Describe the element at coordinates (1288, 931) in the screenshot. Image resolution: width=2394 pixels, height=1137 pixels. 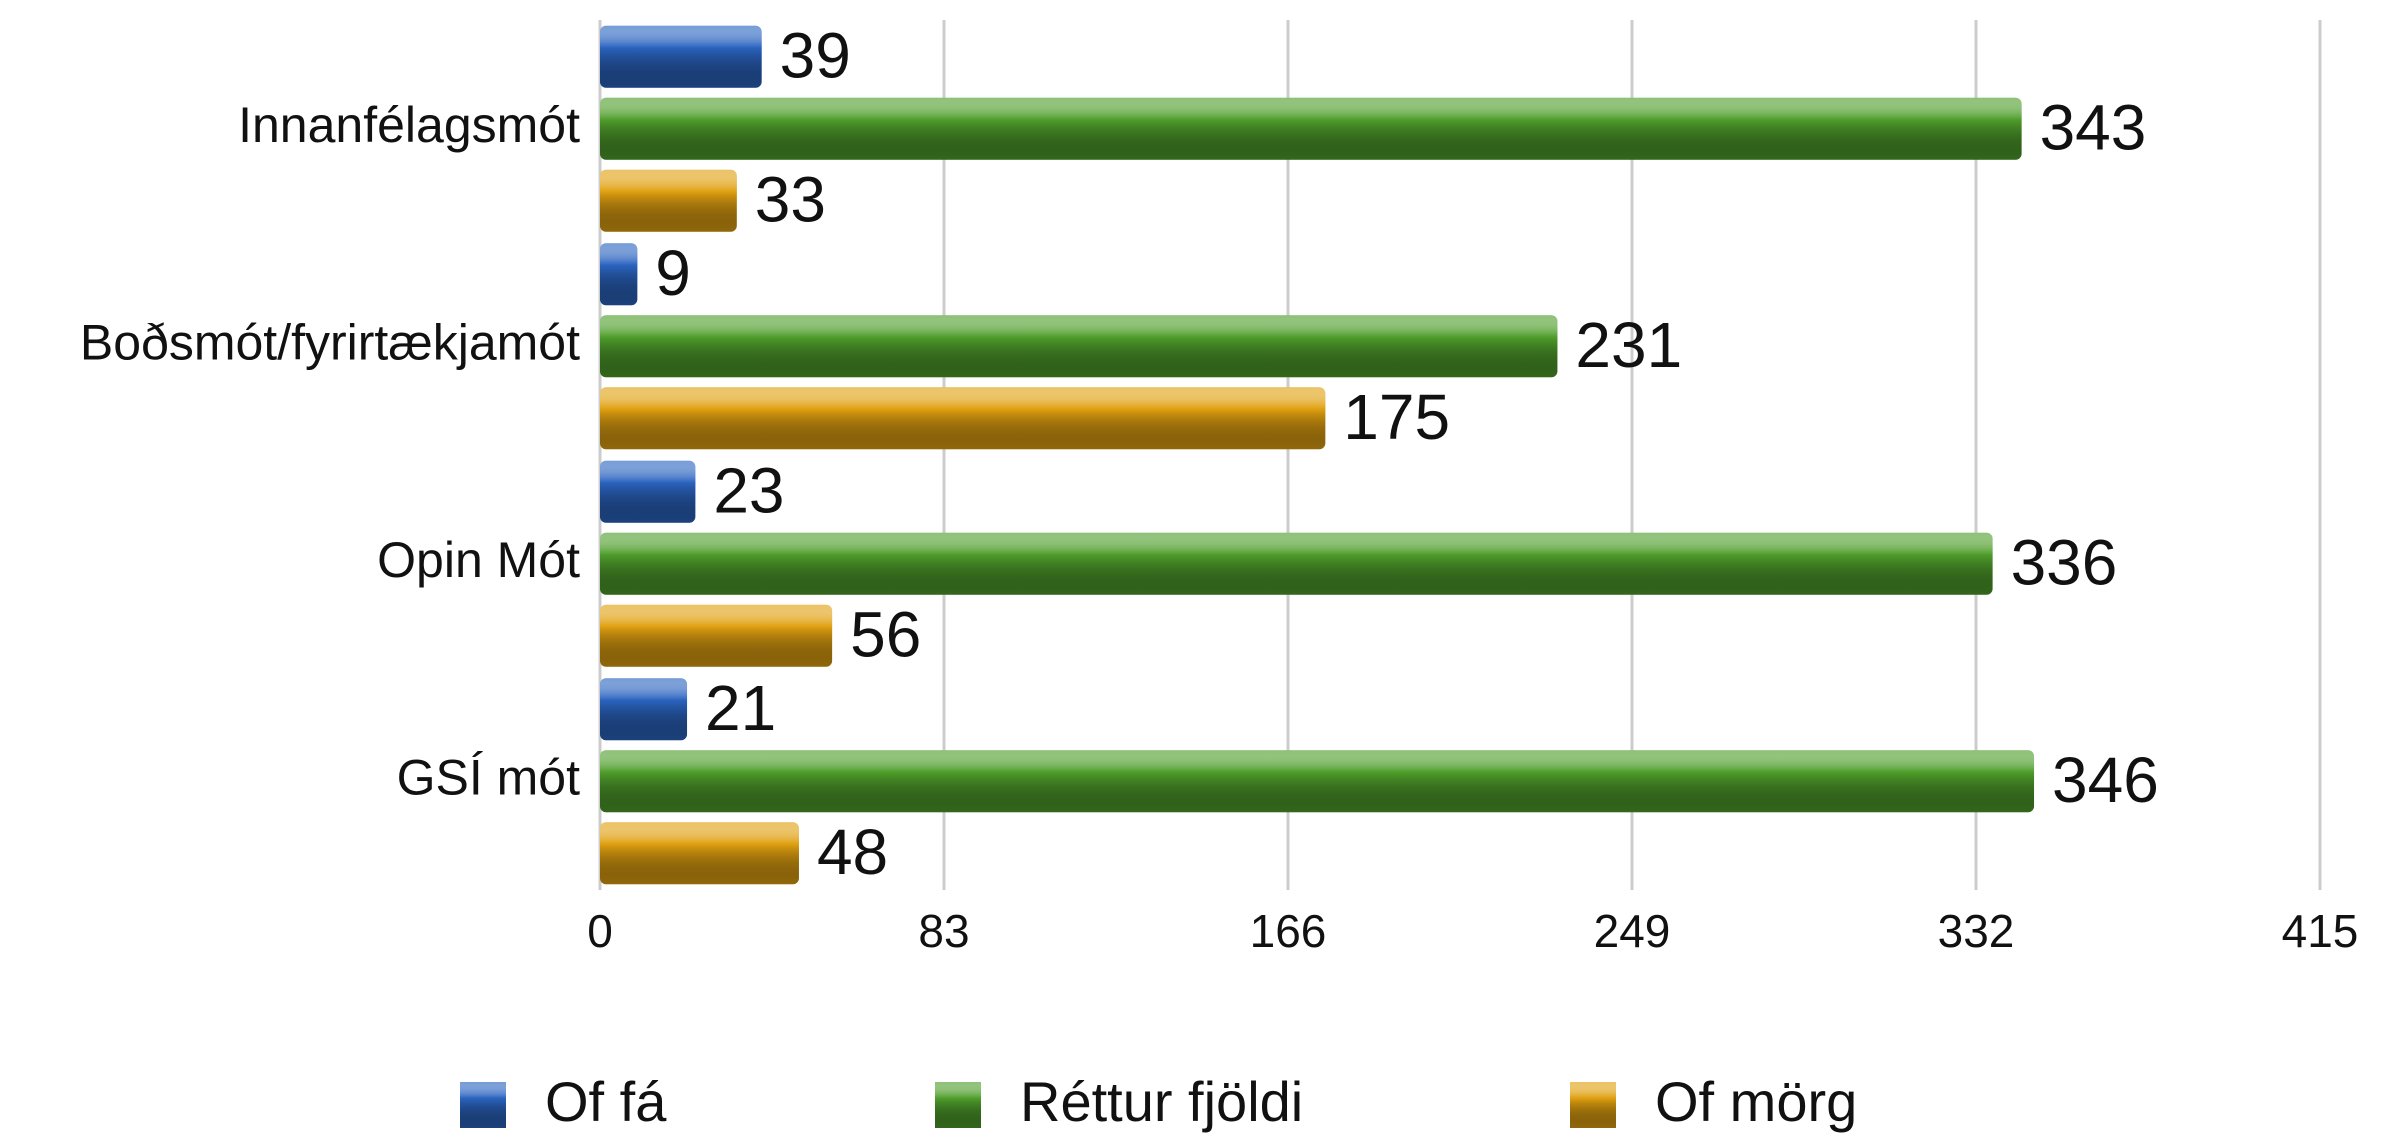
I see `x-tick-label: 166` at that location.